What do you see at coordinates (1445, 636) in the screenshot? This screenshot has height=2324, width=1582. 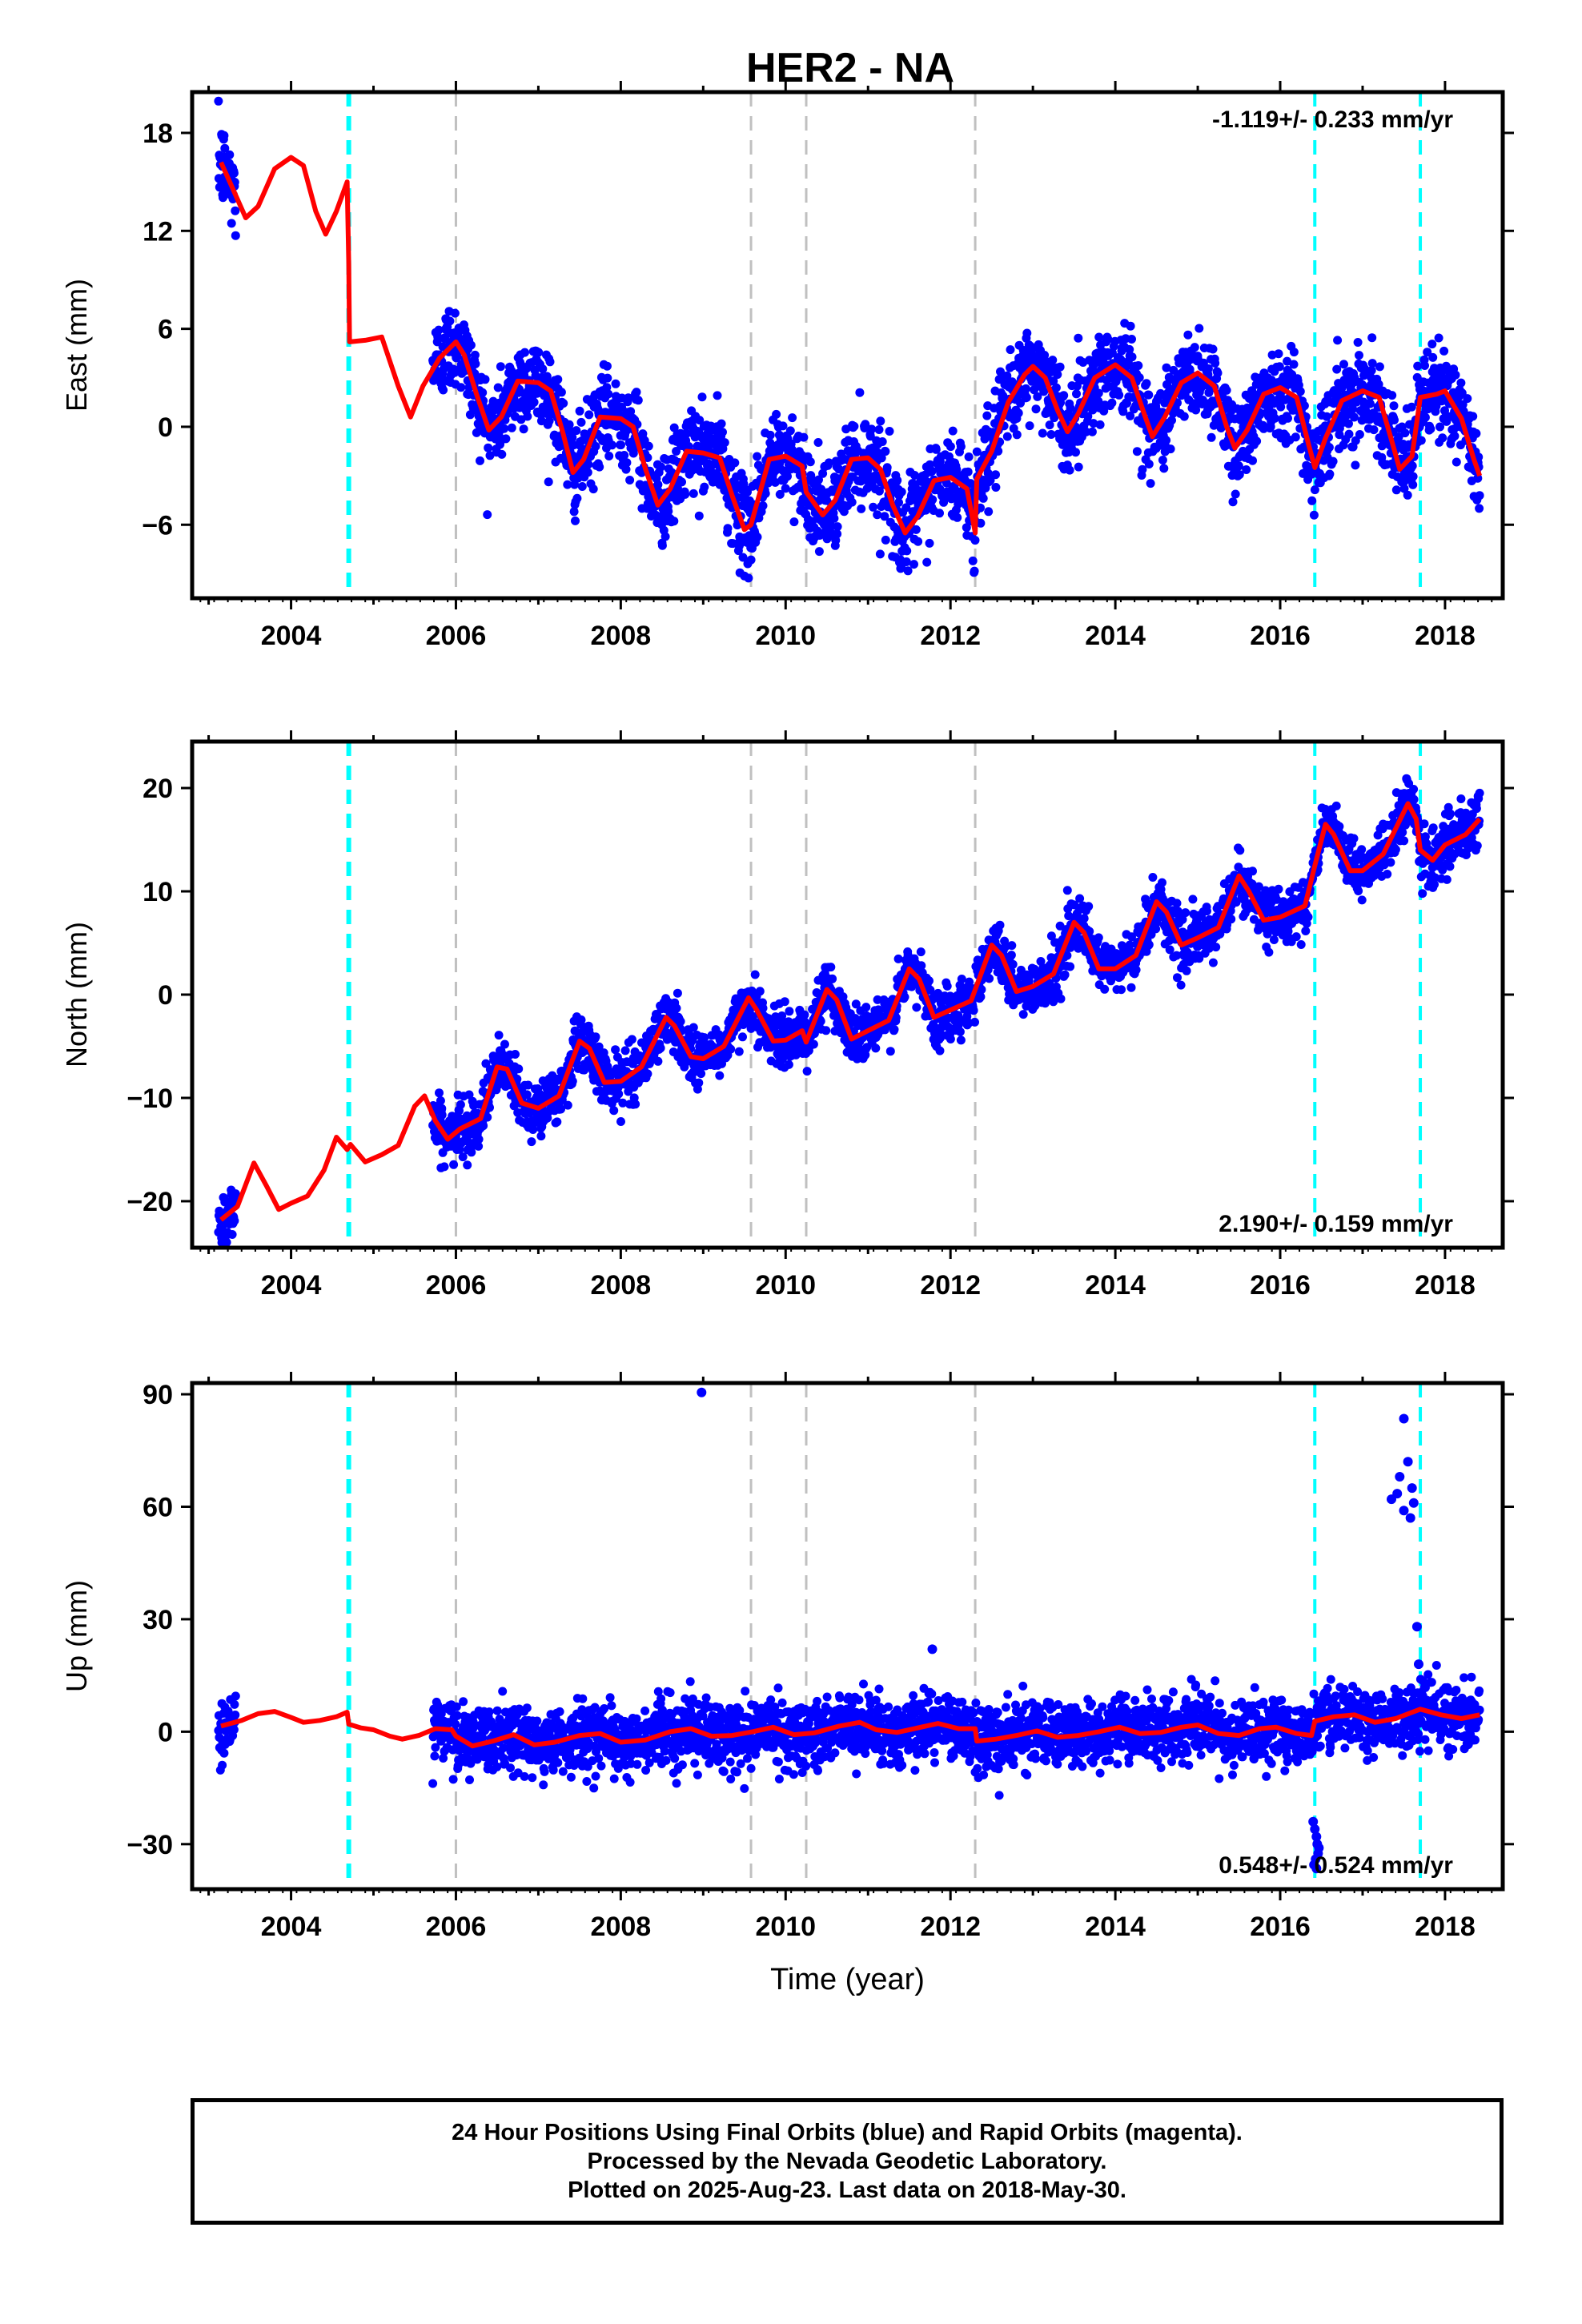 I see `x-tick-label: 2018` at bounding box center [1445, 636].